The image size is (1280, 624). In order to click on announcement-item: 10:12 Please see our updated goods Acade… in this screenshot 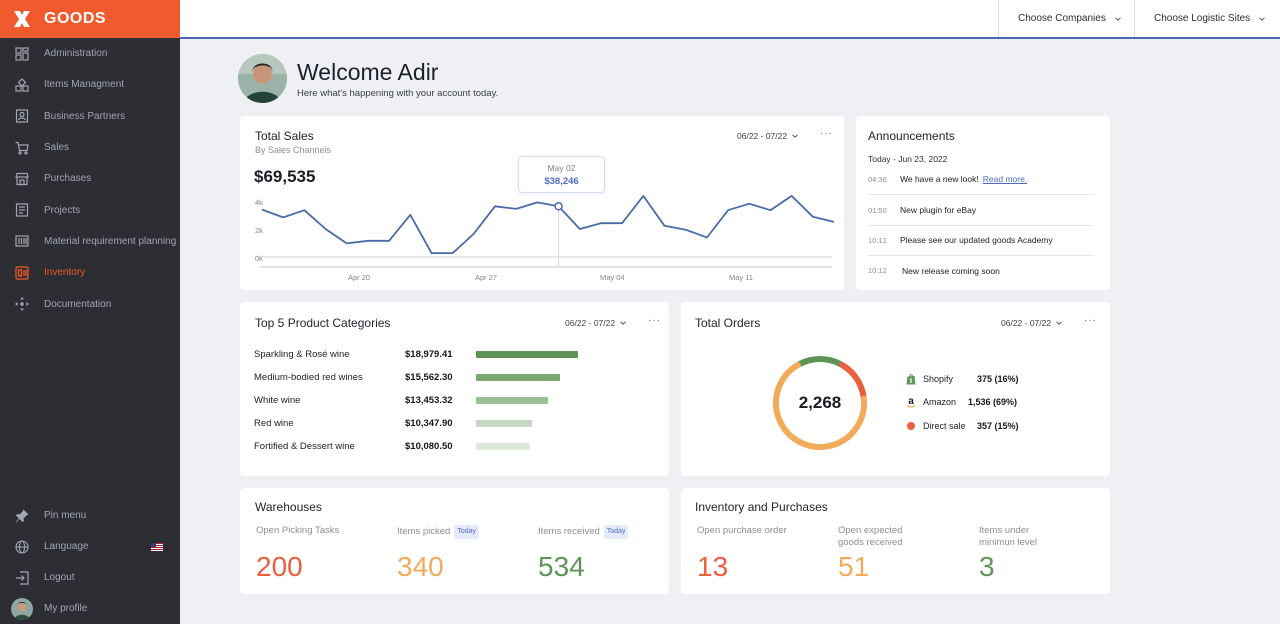, I will do `click(981, 240)`.